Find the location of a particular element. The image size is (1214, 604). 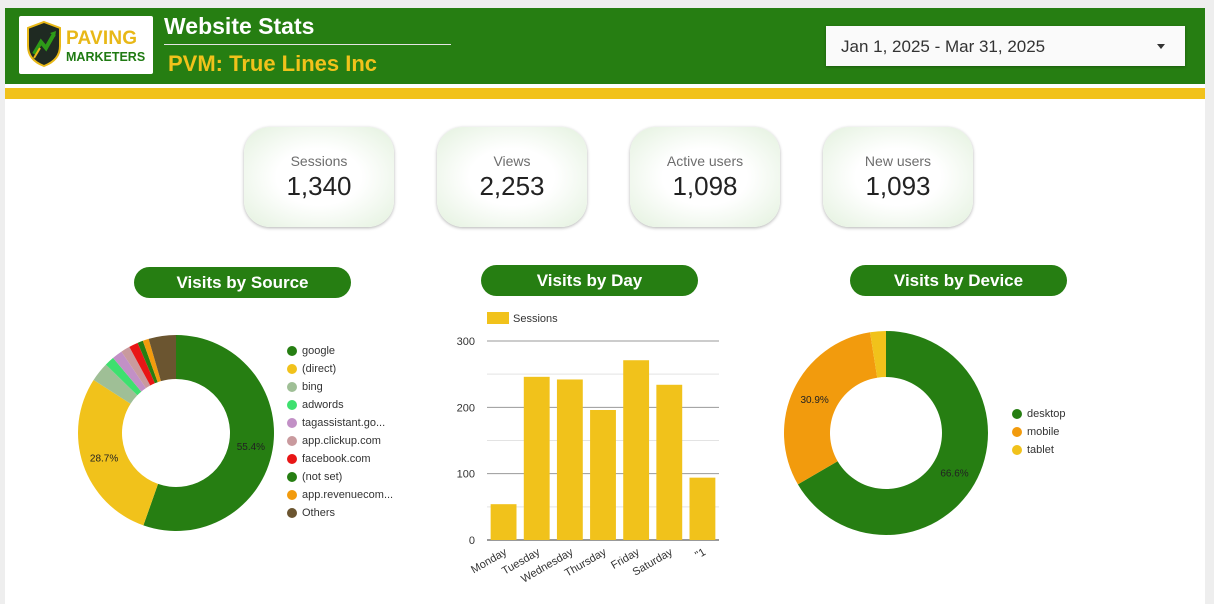

kpi-value: 2,253 is located at coordinates (512, 186).